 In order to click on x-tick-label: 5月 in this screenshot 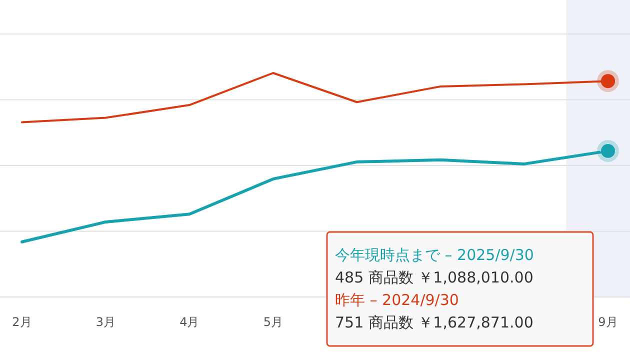, I will do `click(273, 322)`.